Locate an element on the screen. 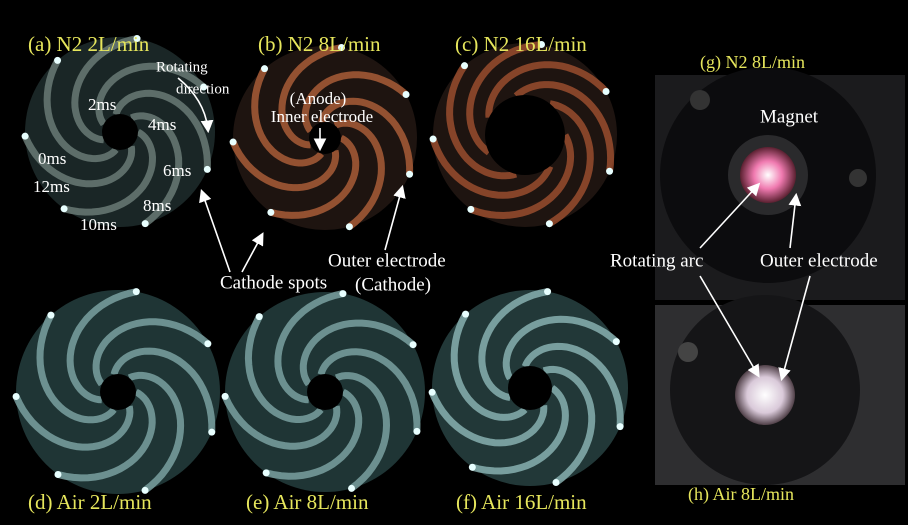 This screenshot has height=525, width=908. panel-label: (h) Air 8L/min is located at coordinates (741, 494).